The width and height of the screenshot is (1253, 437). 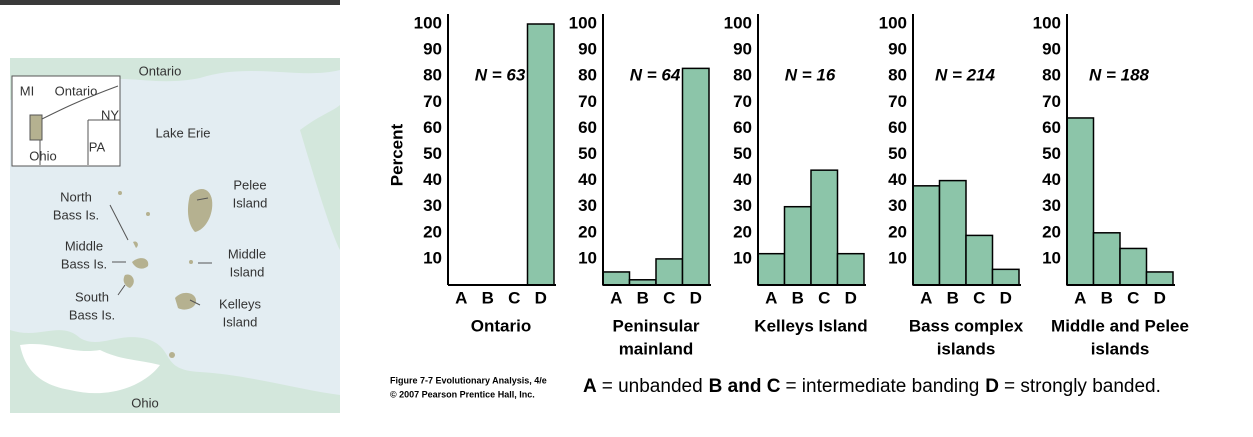 I want to click on annotation: N = 64, so click(x=655, y=74).